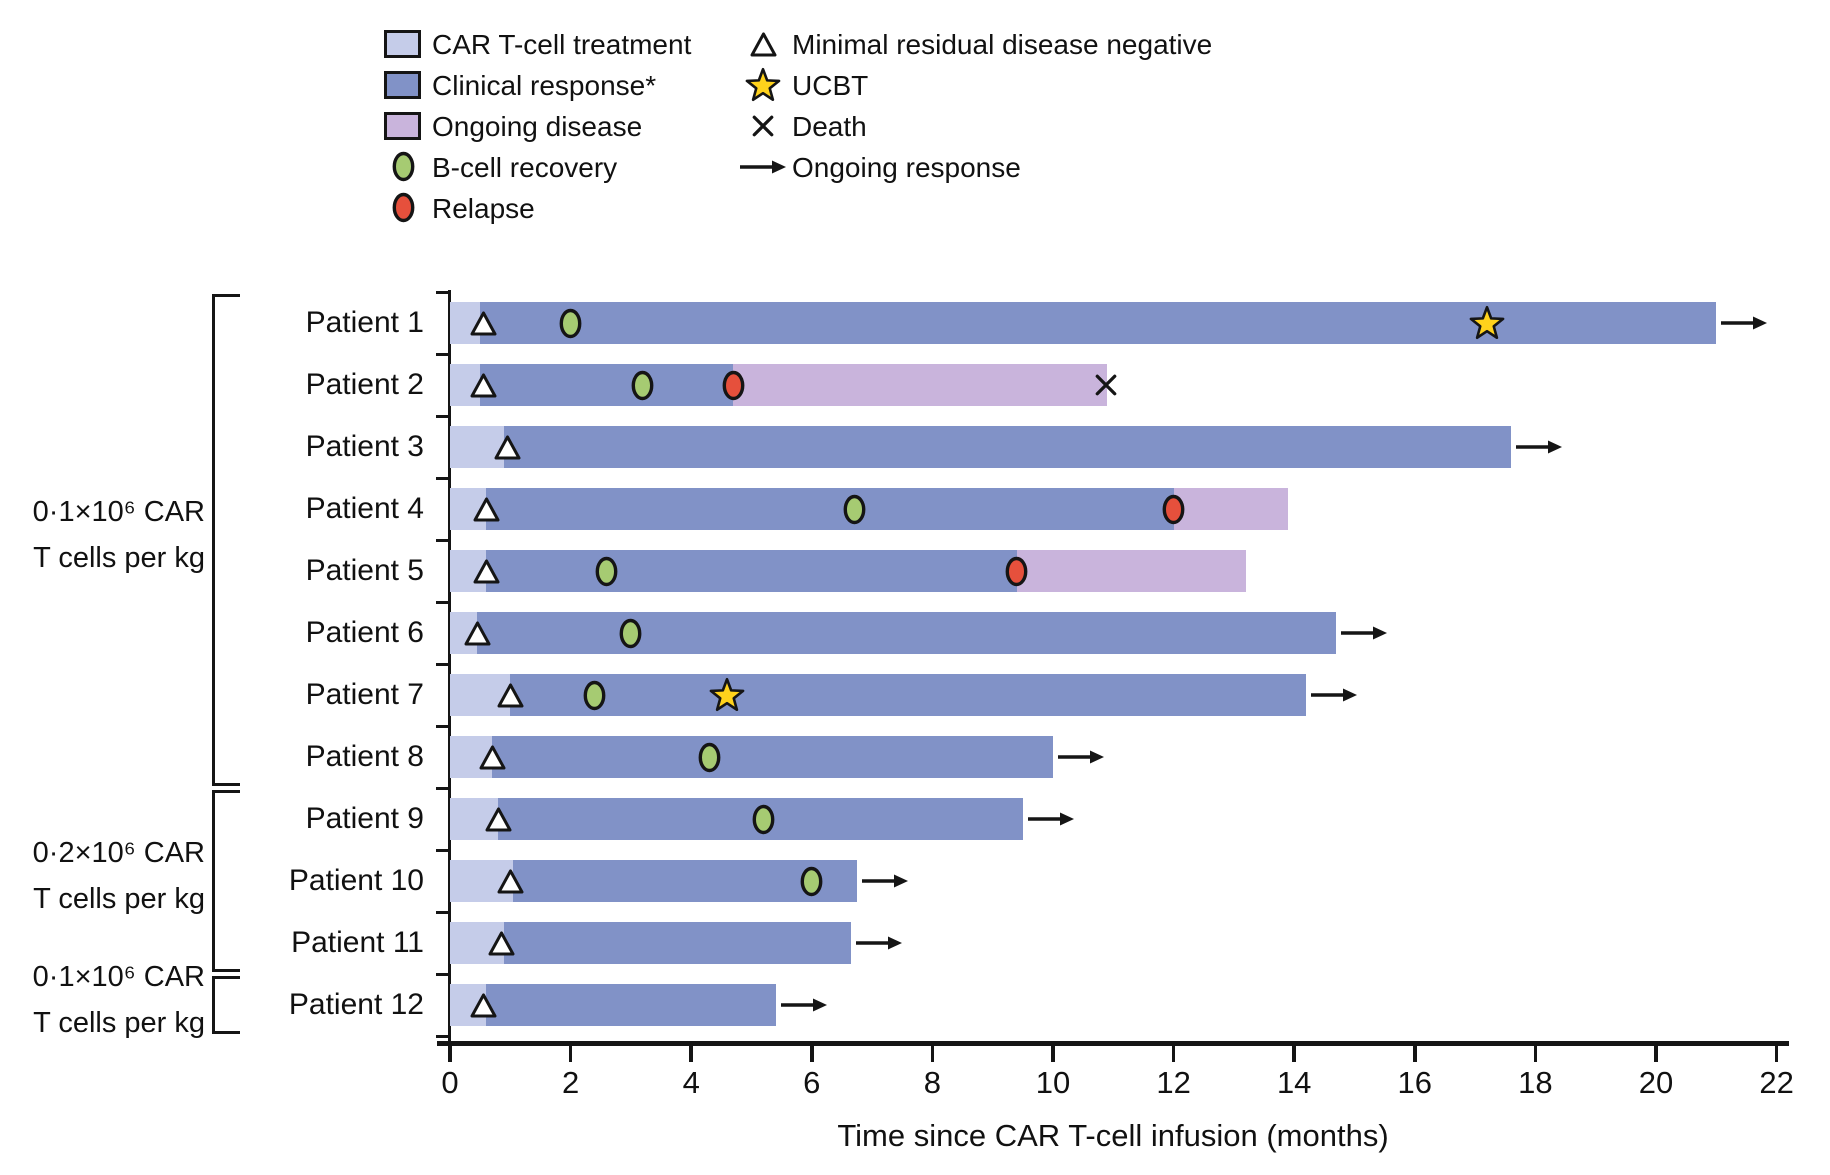 The height and width of the screenshot is (1175, 1830). What do you see at coordinates (364, 570) in the screenshot?
I see `patient-label: Patient 5` at bounding box center [364, 570].